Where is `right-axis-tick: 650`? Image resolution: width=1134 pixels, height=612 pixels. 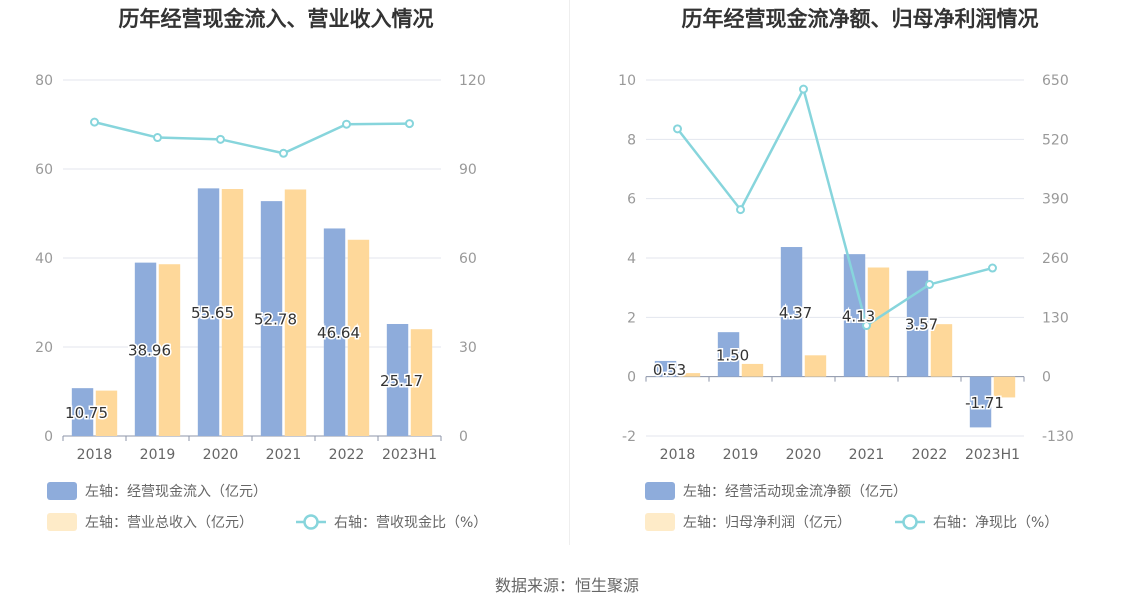
right-axis-tick: 650 is located at coordinates (1055, 81).